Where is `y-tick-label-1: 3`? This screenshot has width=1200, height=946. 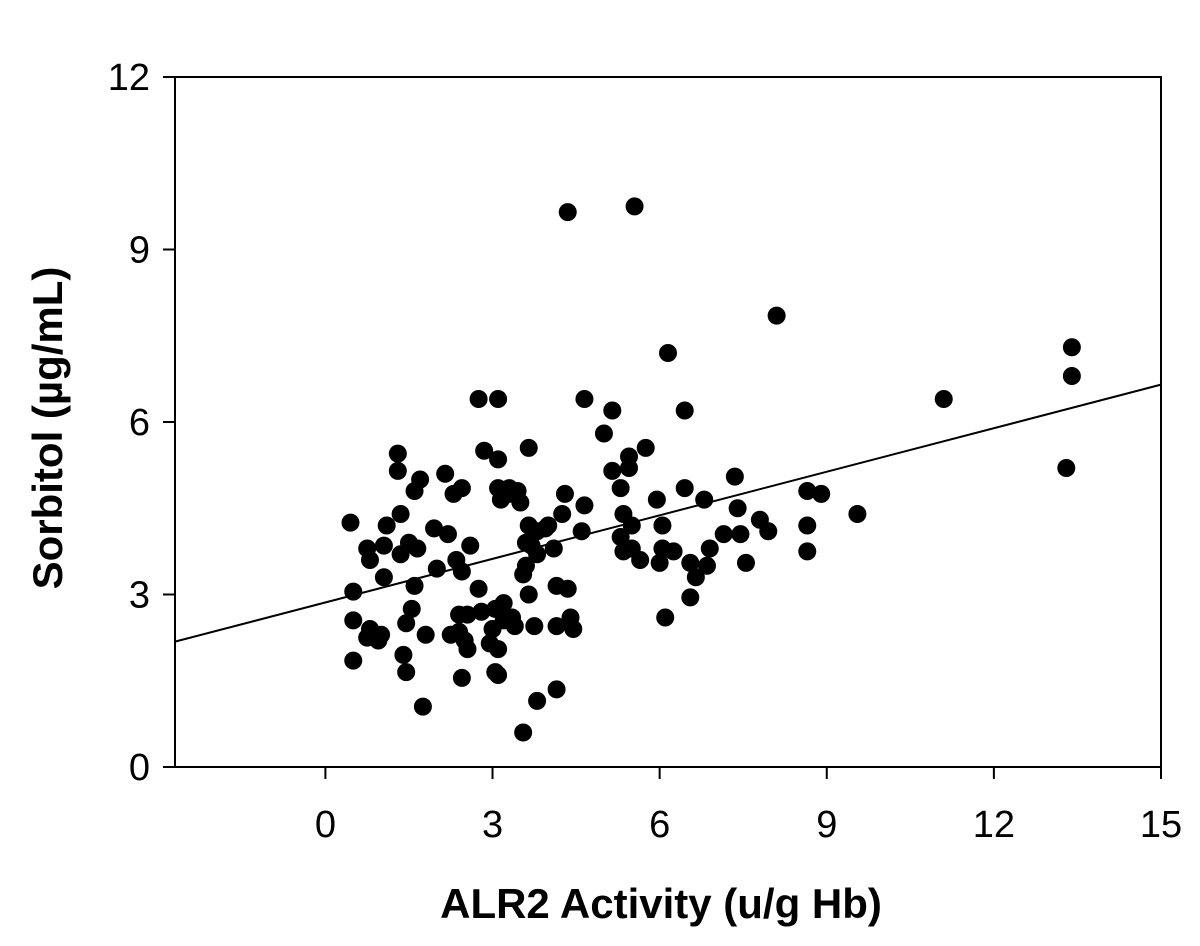 y-tick-label-1: 3 is located at coordinates (139, 596).